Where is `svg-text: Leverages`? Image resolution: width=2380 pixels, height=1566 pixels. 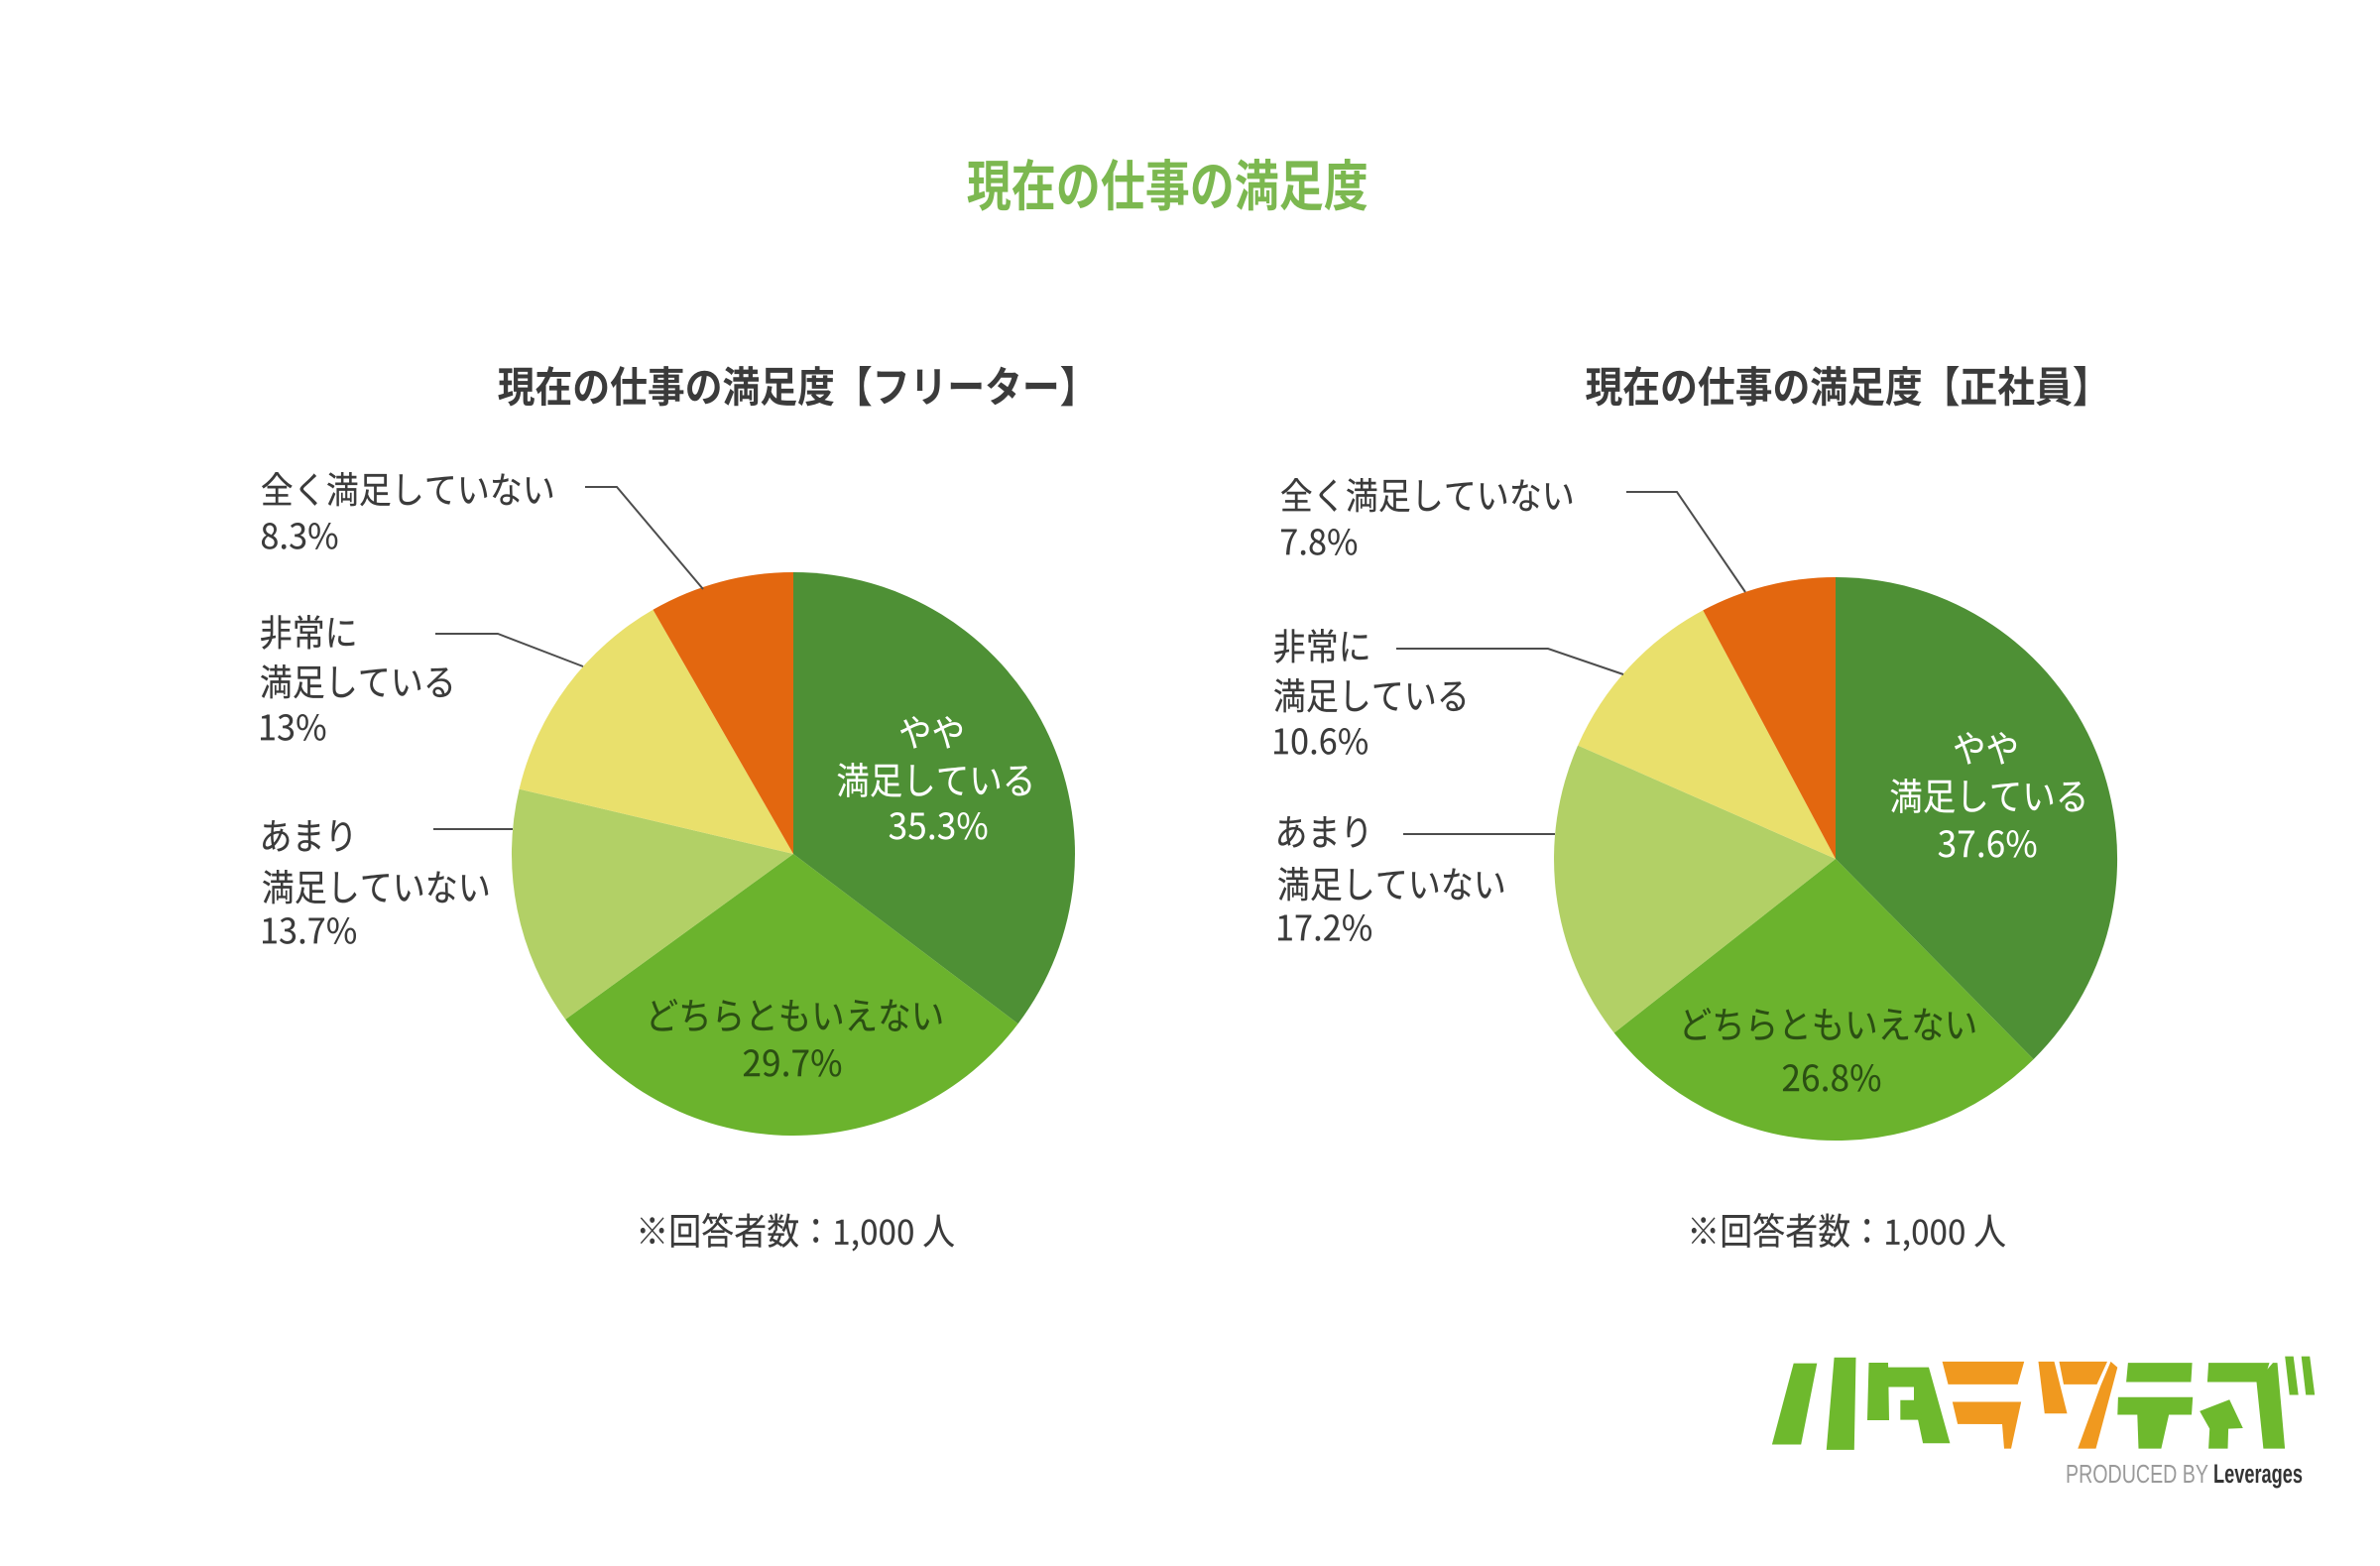 svg-text: Leverages is located at coordinates (2258, 1474).